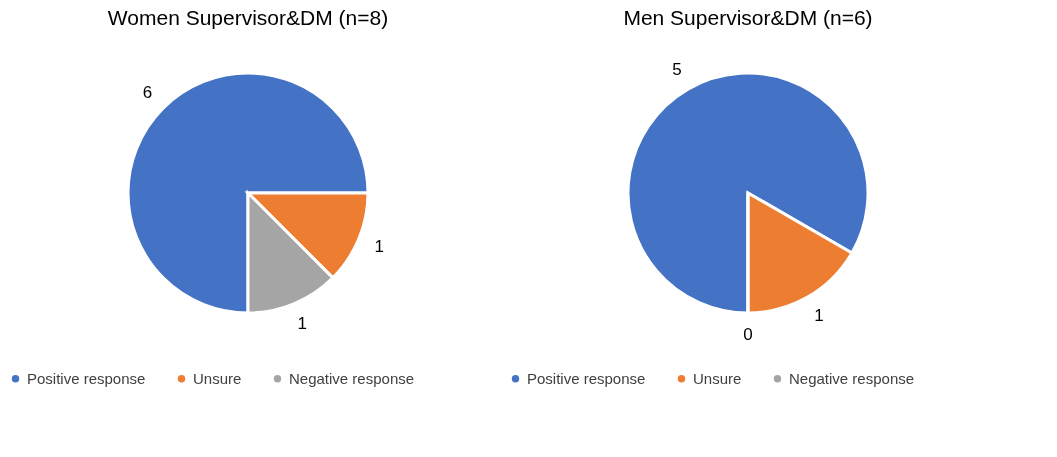 Image resolution: width=1057 pixels, height=457 pixels. Describe the element at coordinates (248, 17) in the screenshot. I see `chart-title: Women Supervisor&DM (n=8)` at that location.